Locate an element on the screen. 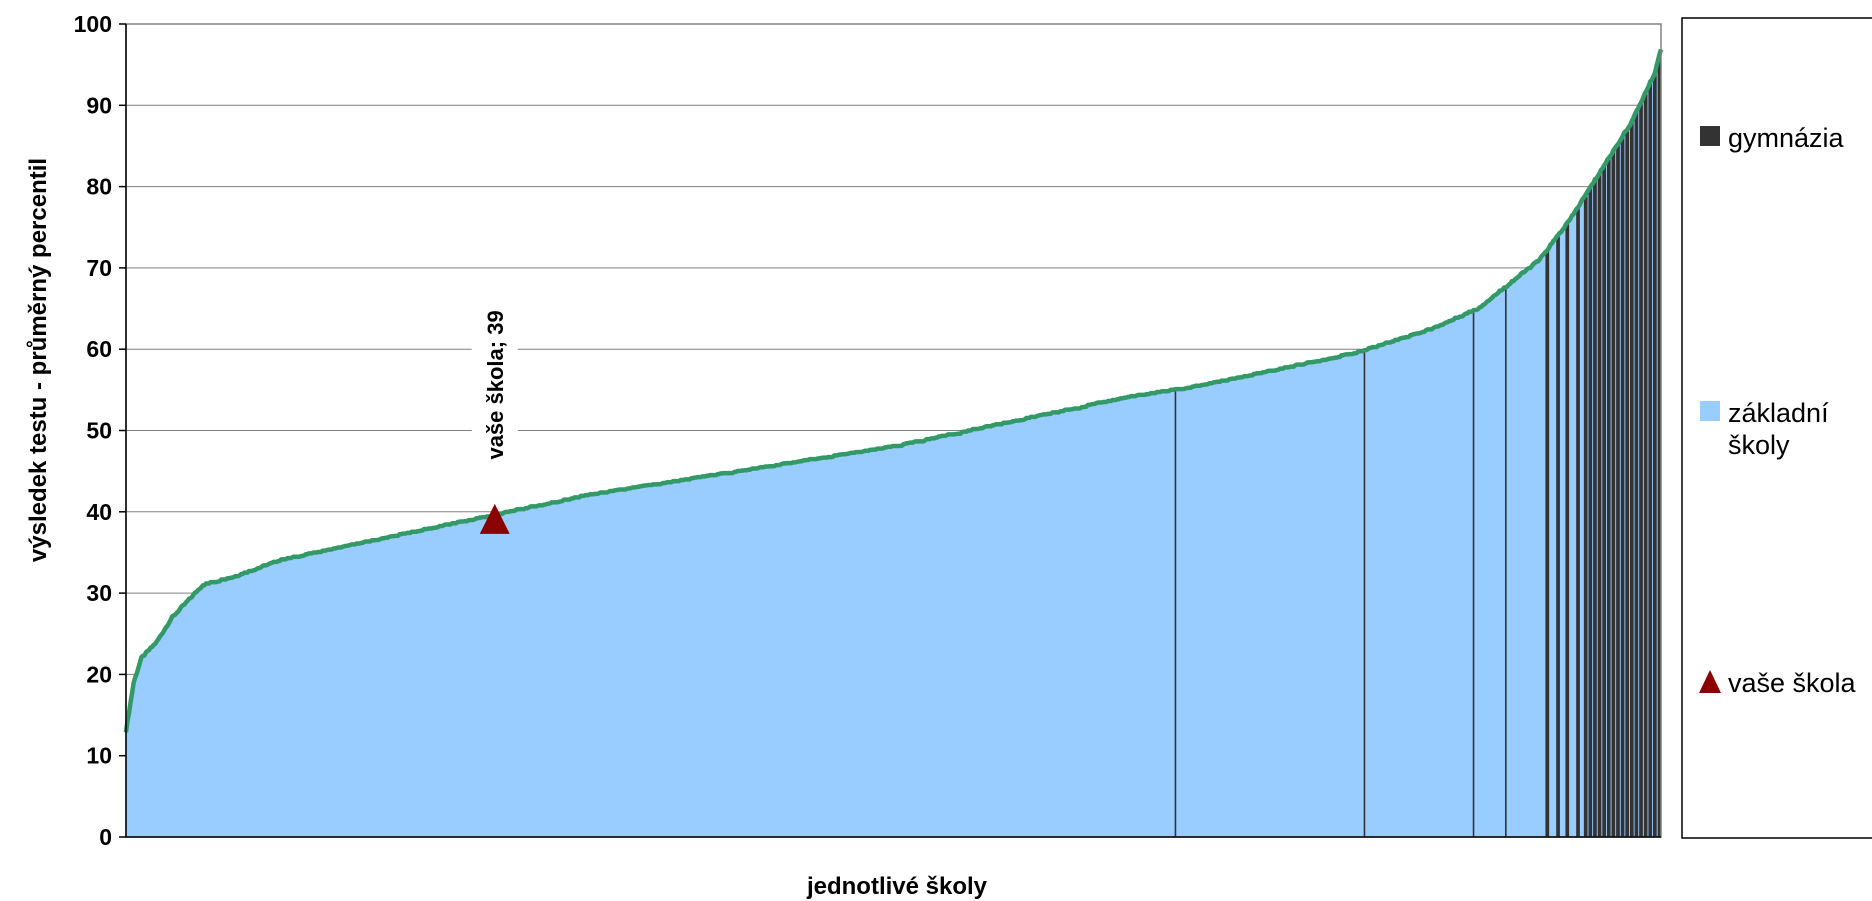  your-school-annotation: vaše škola; 39 is located at coordinates (494, 411).